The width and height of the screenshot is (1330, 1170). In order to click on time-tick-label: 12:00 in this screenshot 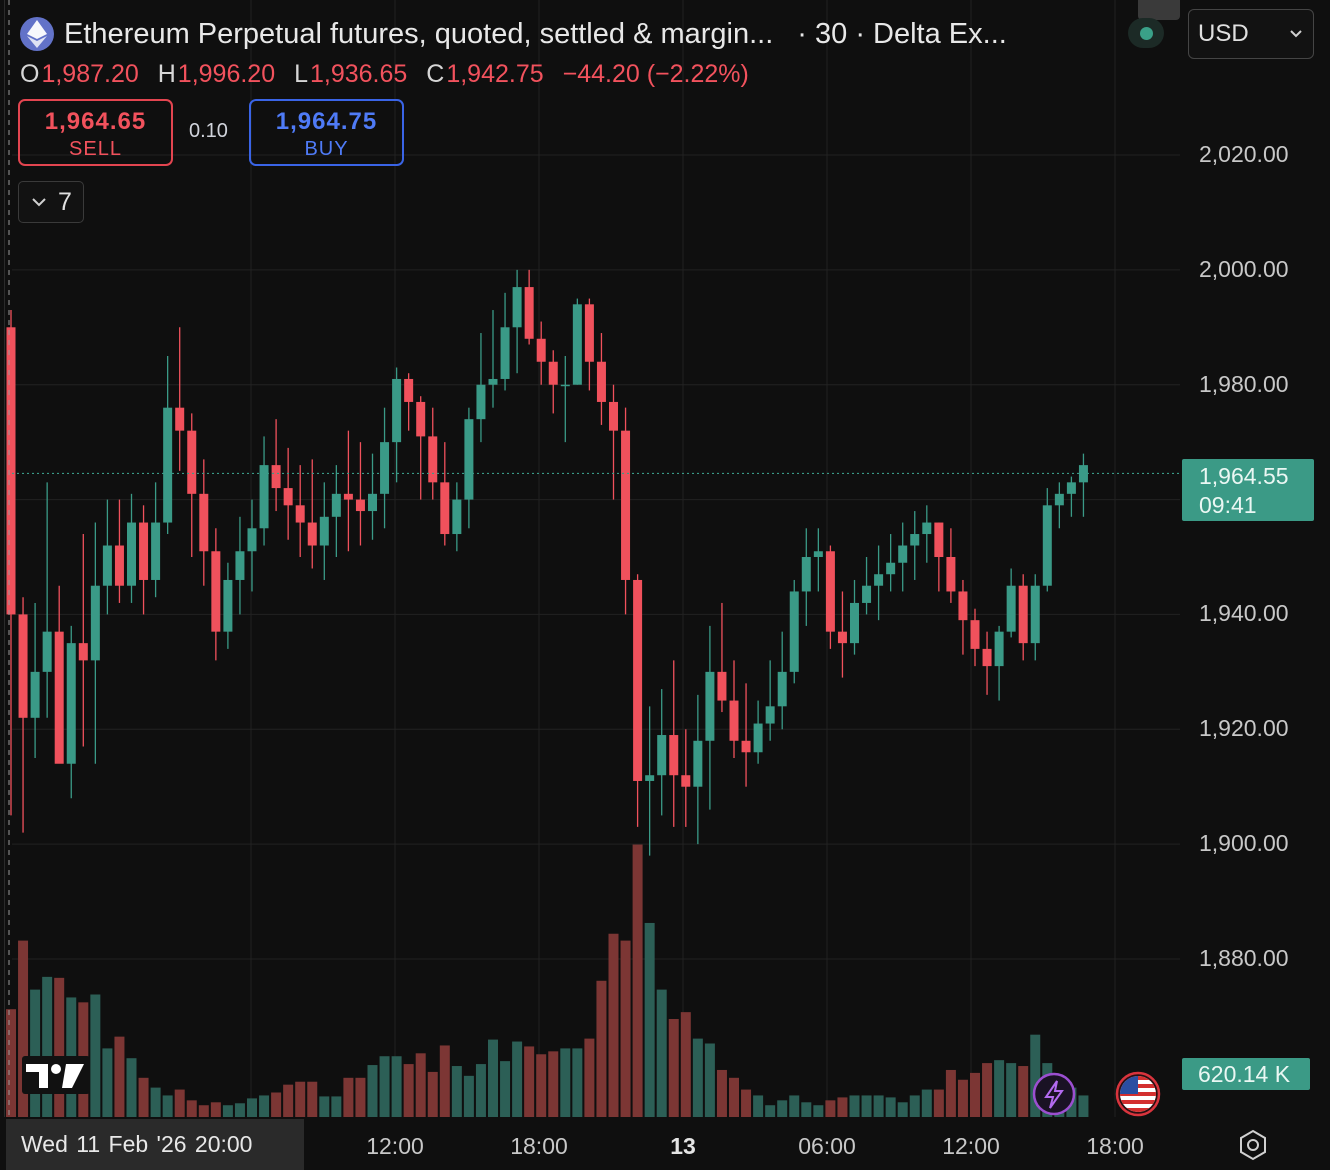, I will do `click(395, 1146)`.